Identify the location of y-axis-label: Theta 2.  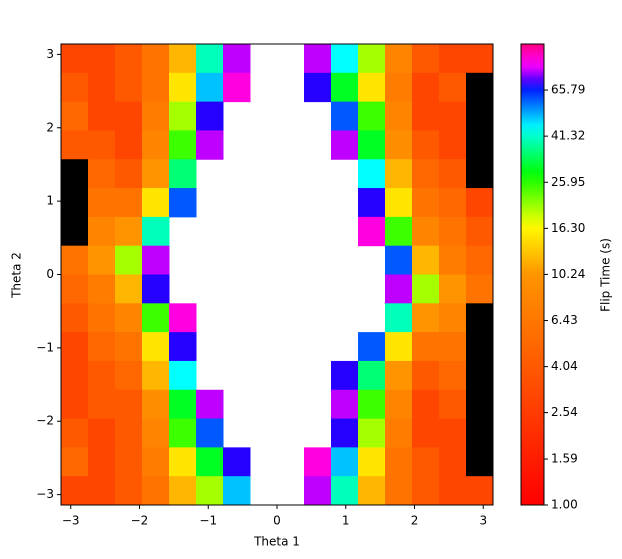
(17, 275).